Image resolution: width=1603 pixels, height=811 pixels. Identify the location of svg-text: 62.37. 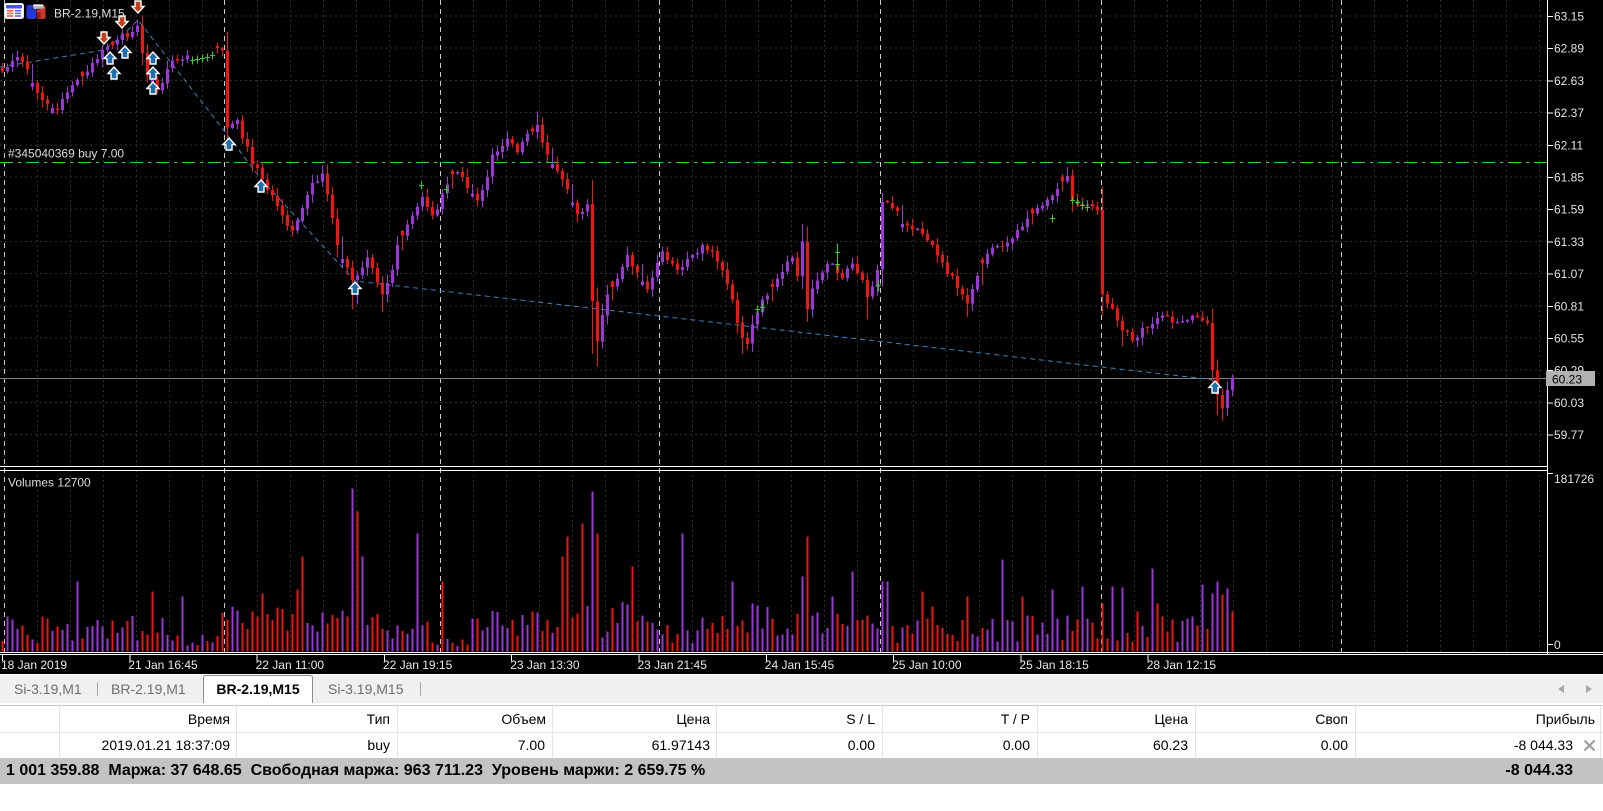
(1569, 113).